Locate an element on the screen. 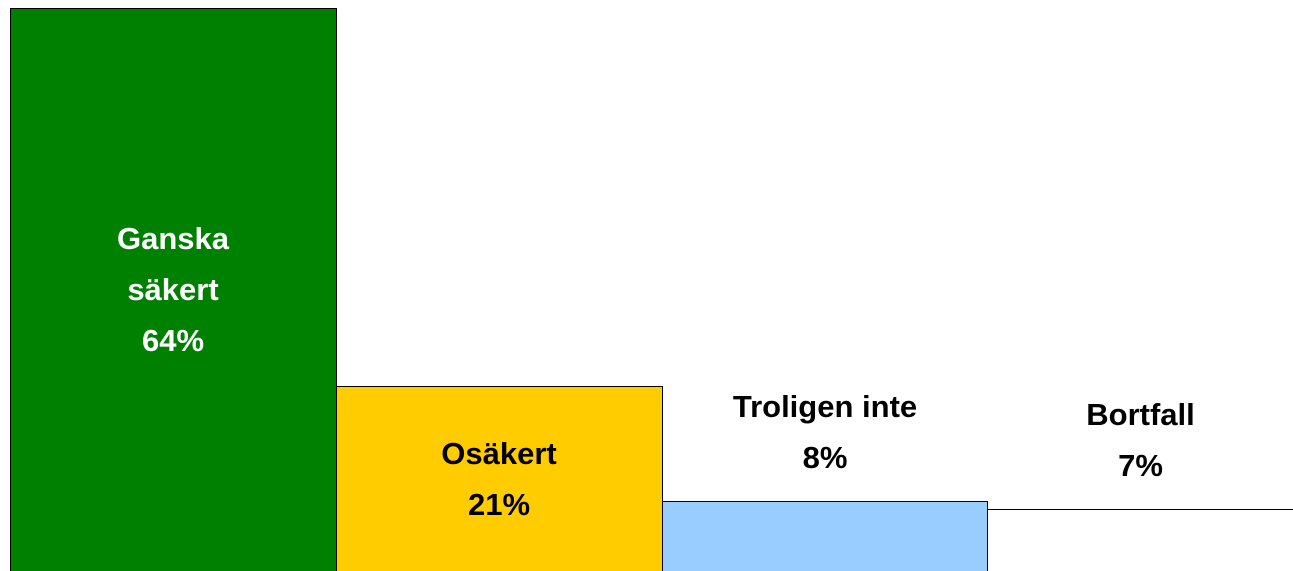 The height and width of the screenshot is (571, 1293). bar-label: Ganska säkert 64% is located at coordinates (173, 289).